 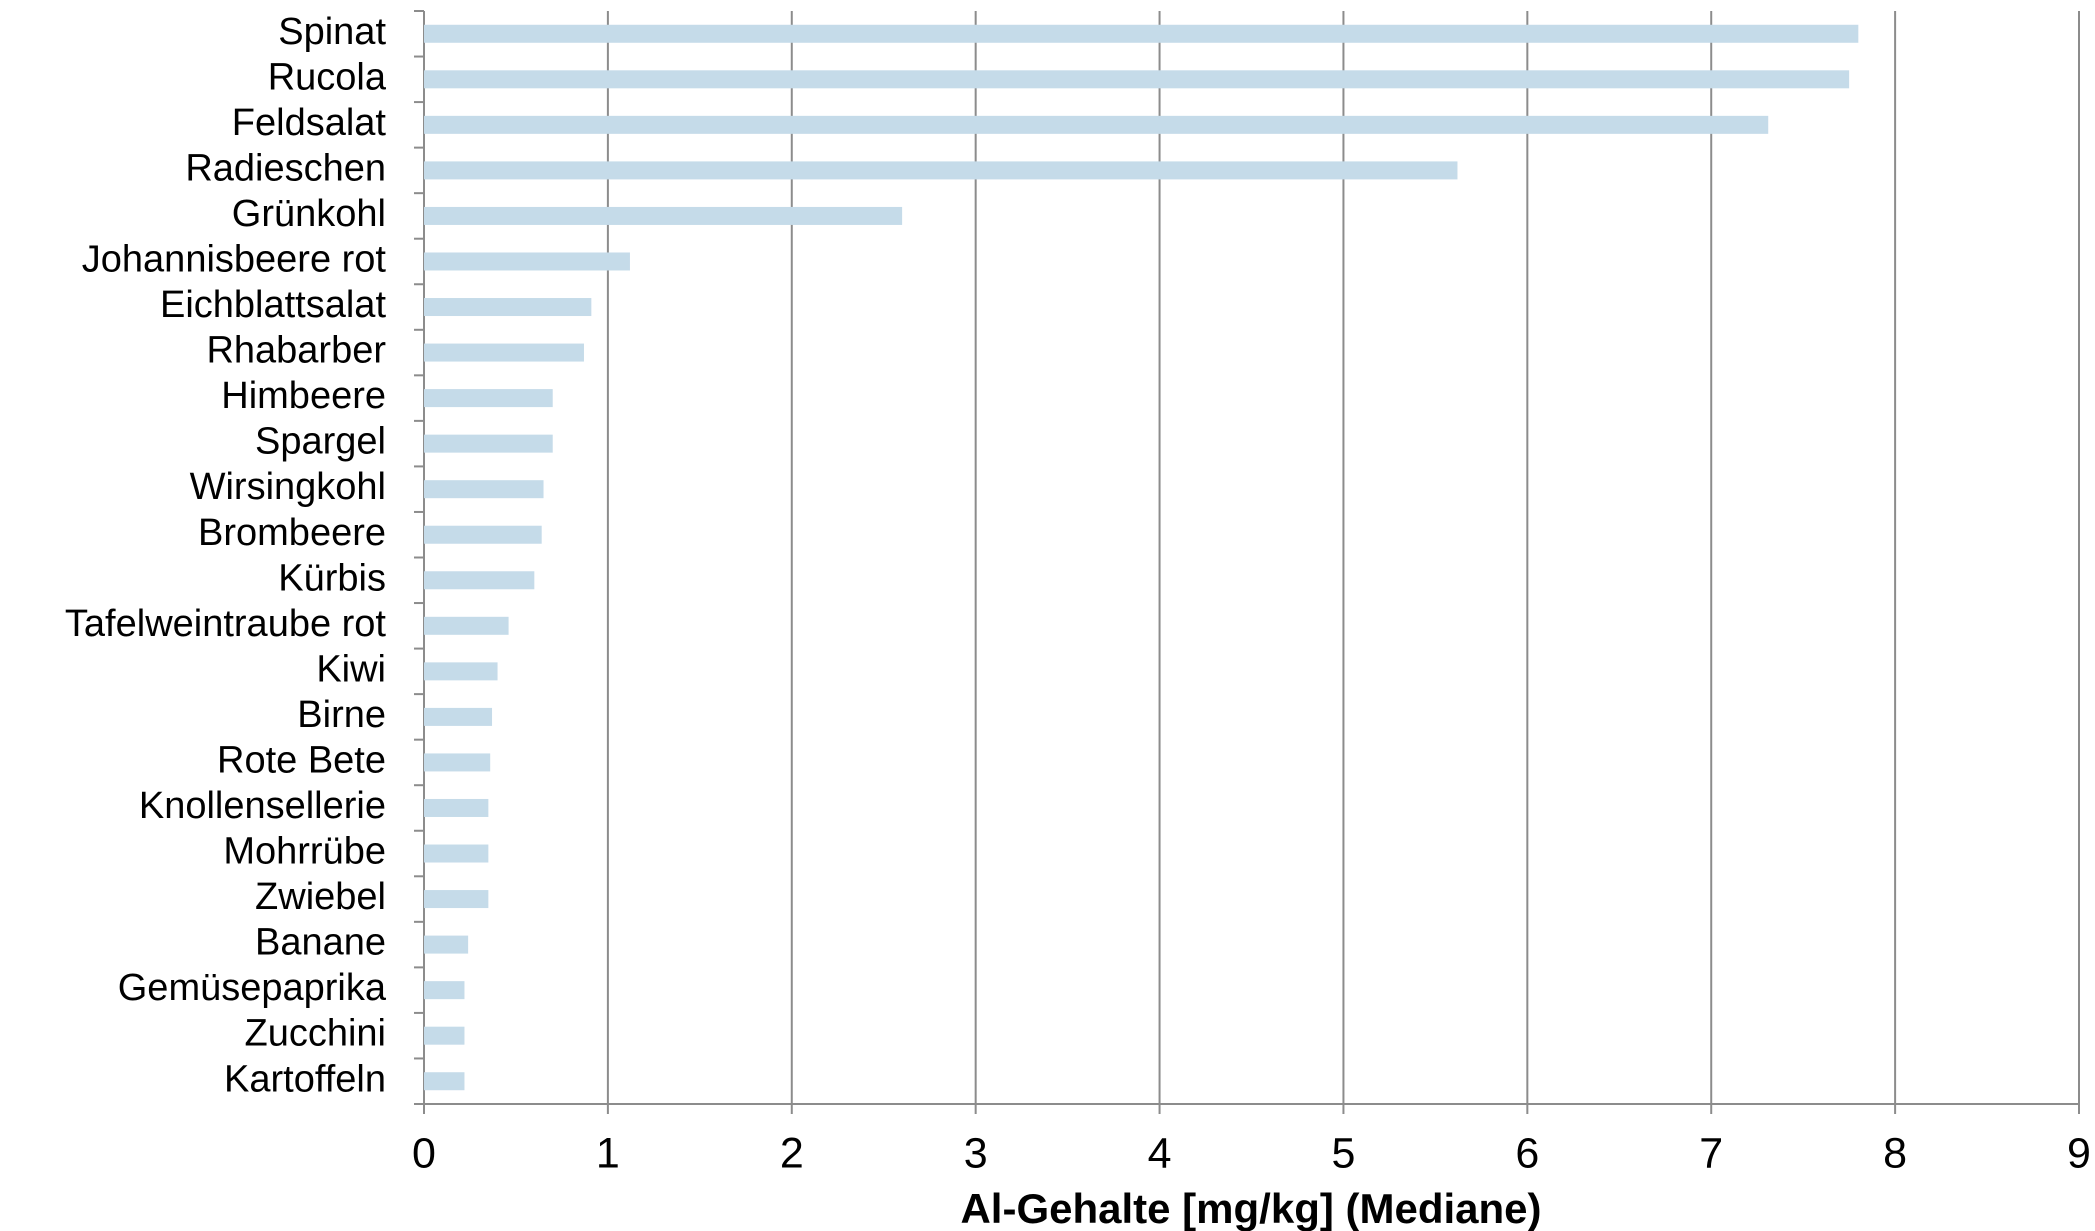 What do you see at coordinates (303, 396) in the screenshot?
I see `y-tick-label: Himbeere` at bounding box center [303, 396].